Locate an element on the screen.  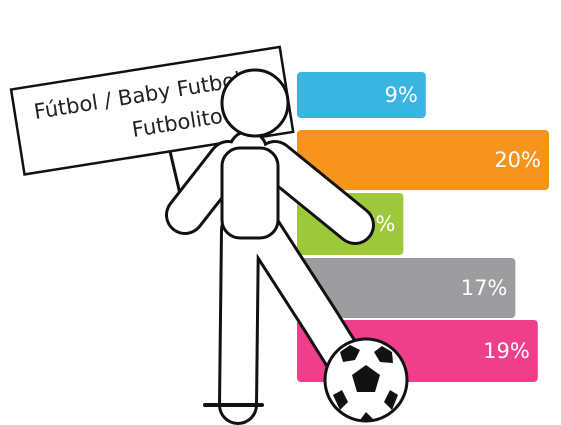
value-label: 19% is located at coordinates (506, 351).